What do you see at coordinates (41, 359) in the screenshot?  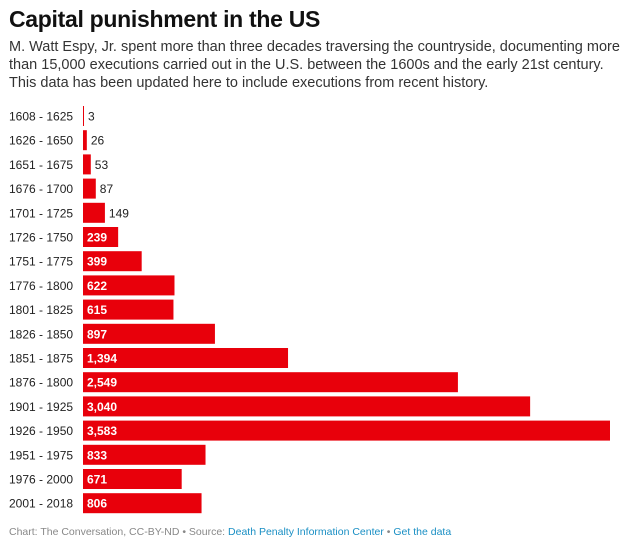 I see `category-label: 1851 - 1875` at bounding box center [41, 359].